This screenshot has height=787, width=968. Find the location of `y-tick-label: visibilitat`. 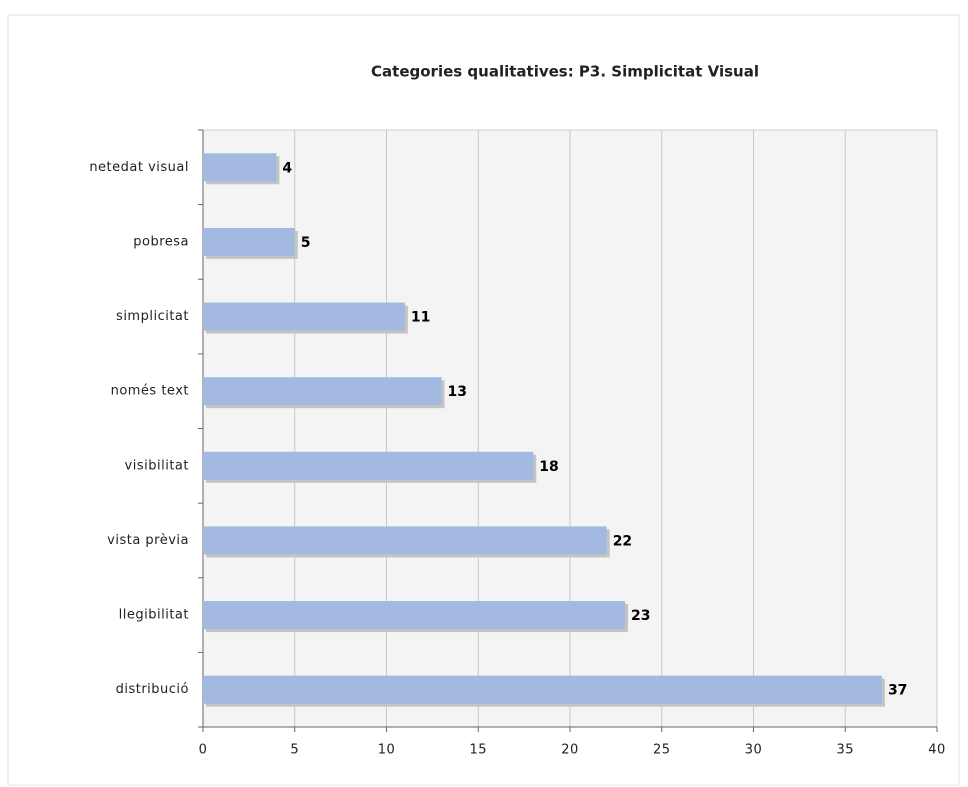

y-tick-label: visibilitat is located at coordinates (157, 465).